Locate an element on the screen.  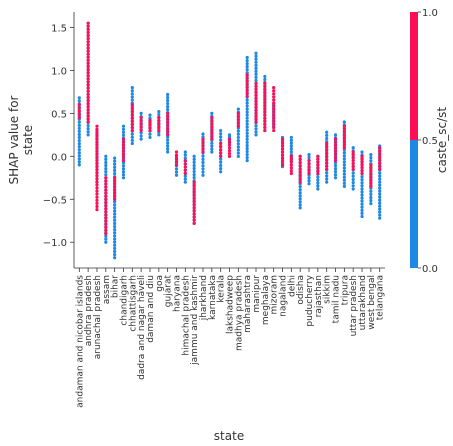
colorbar-tick-label: 0.0 is located at coordinates (430, 269).